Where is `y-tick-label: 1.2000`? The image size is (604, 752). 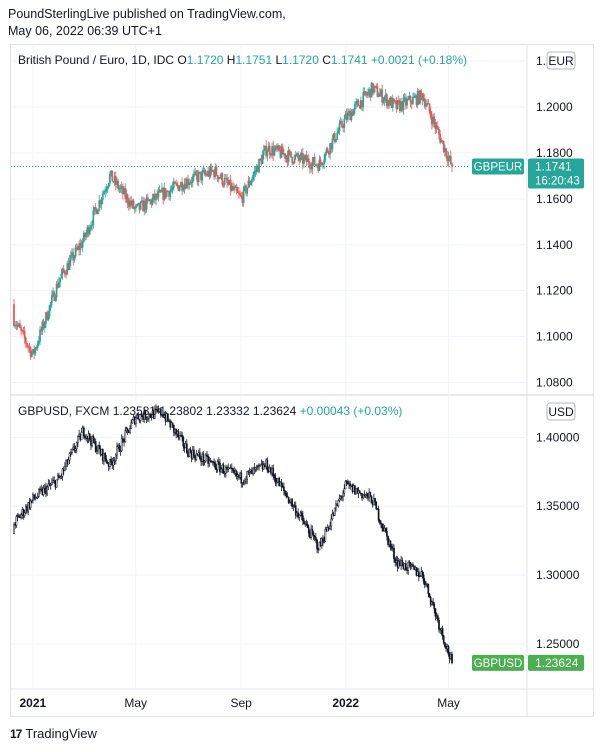
y-tick-label: 1.2000 is located at coordinates (554, 107).